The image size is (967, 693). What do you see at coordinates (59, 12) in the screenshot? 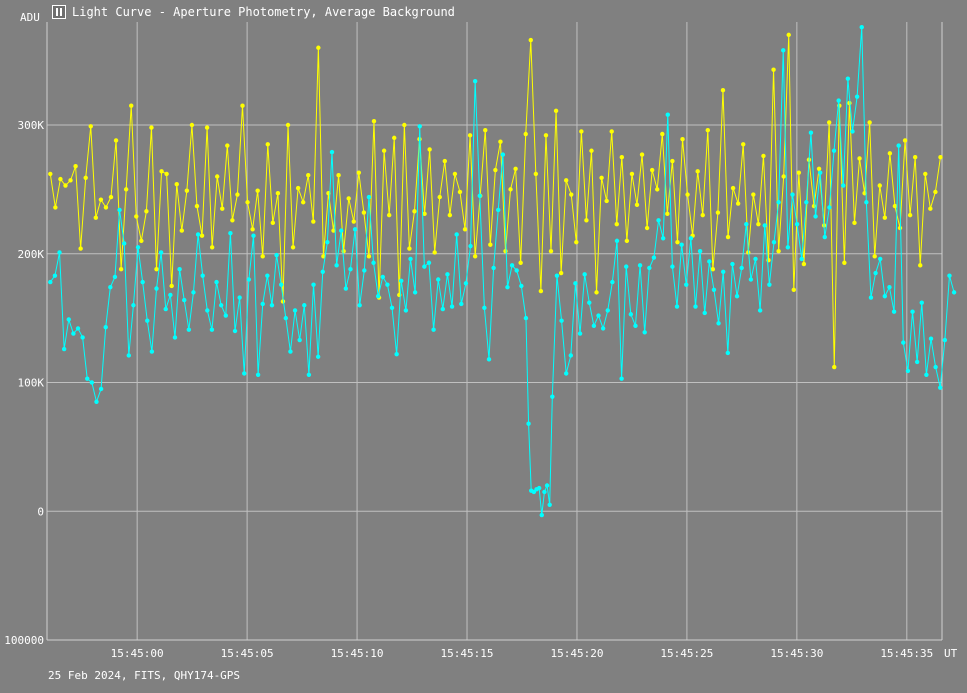
I see `app-icon` at bounding box center [59, 12].